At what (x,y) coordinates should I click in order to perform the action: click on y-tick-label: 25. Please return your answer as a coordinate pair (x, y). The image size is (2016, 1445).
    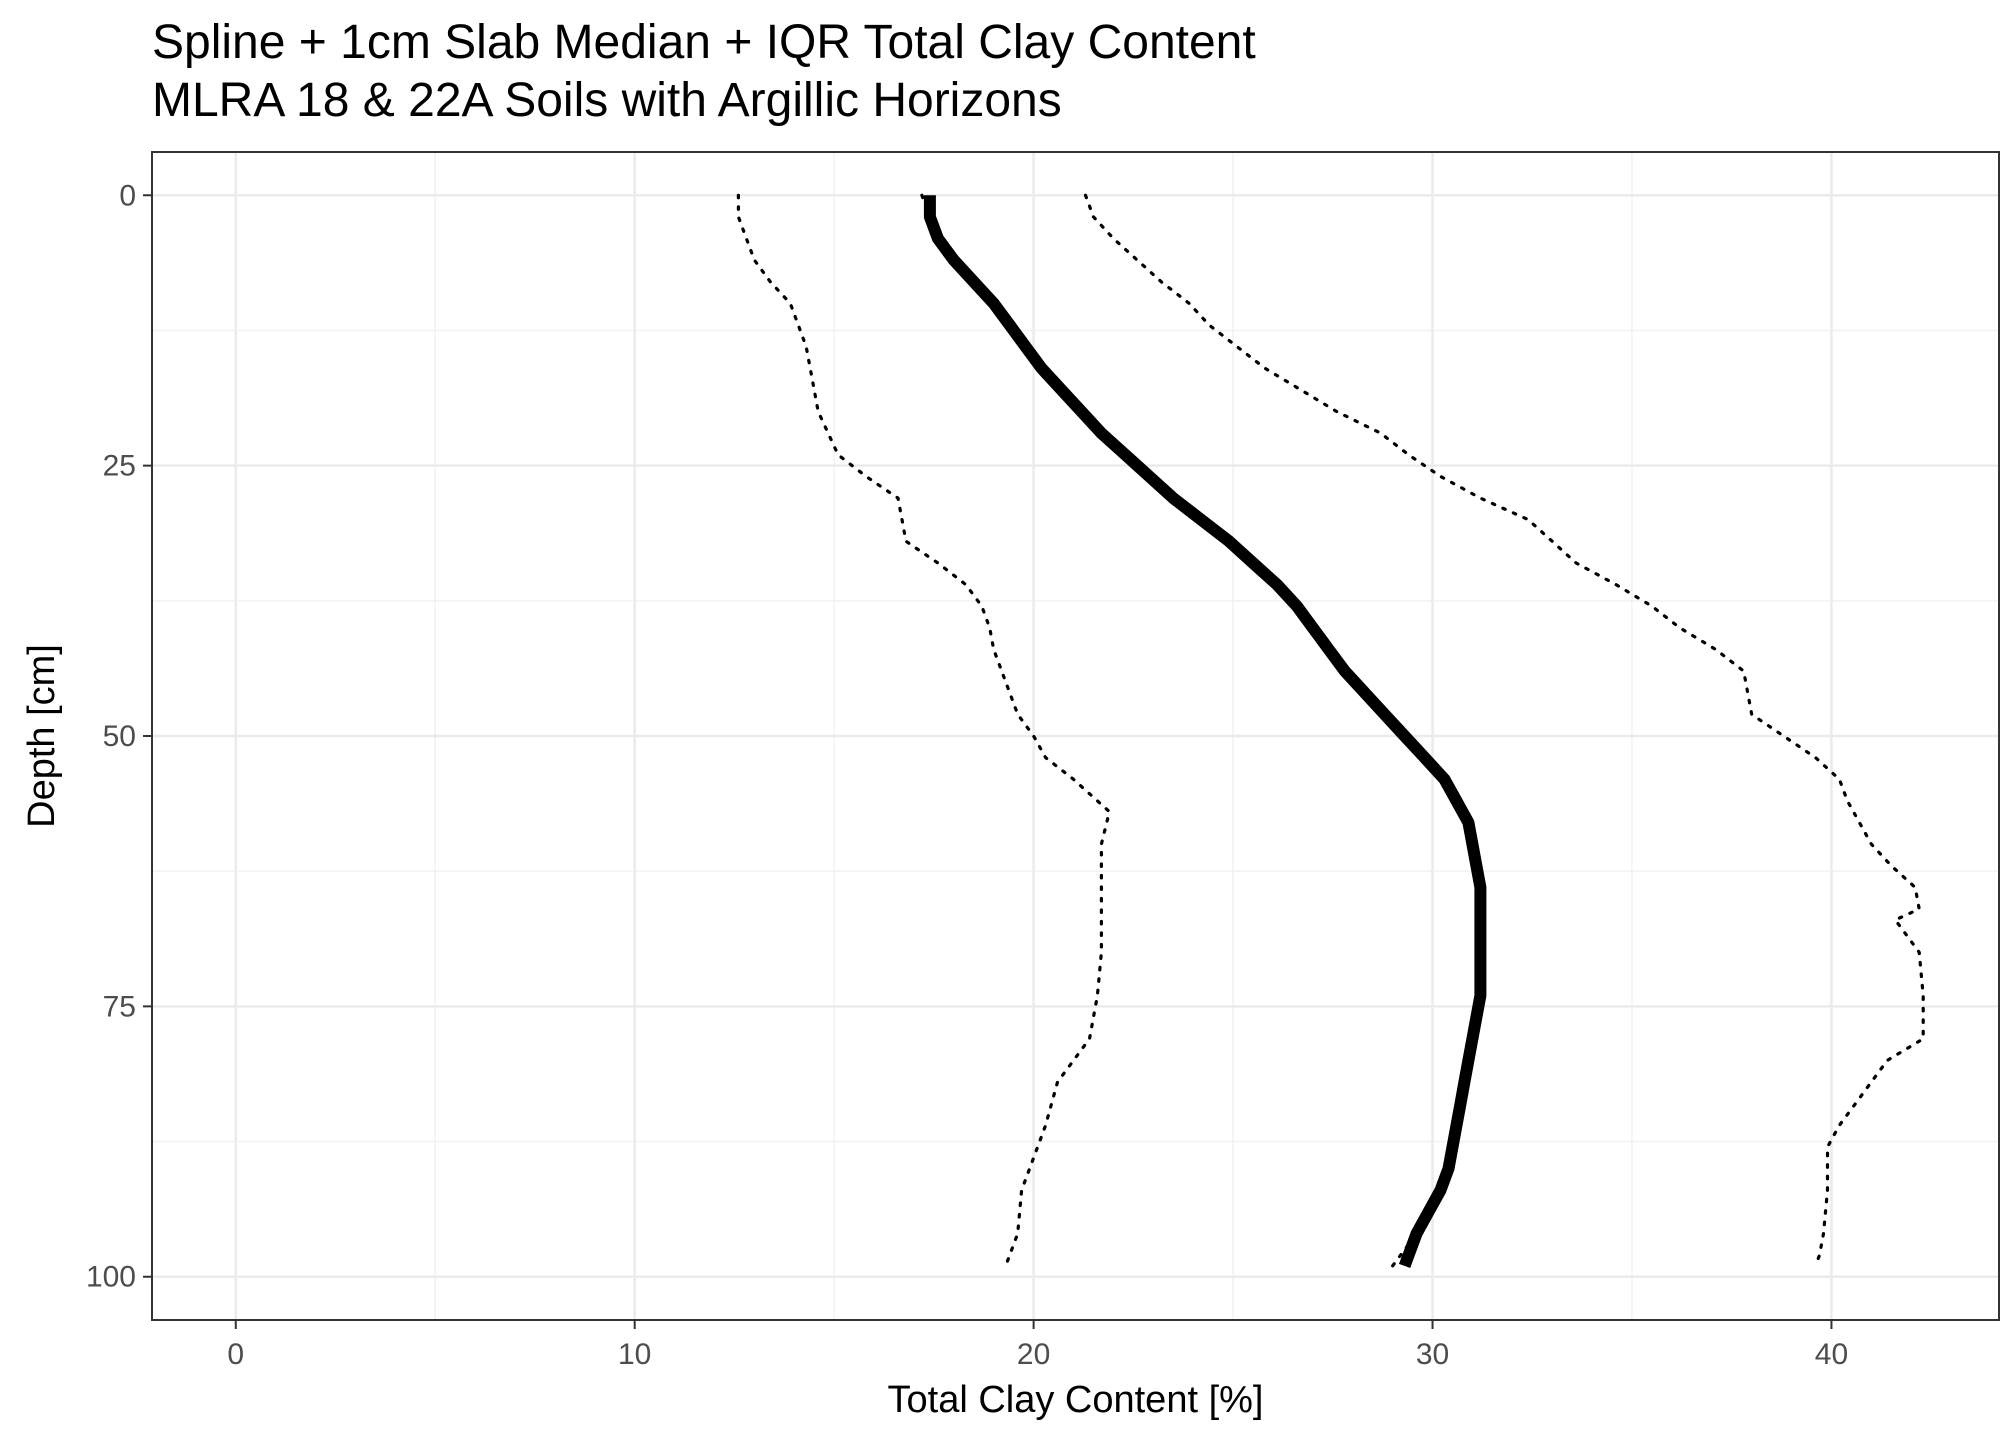
    Looking at the image, I should click on (119, 466).